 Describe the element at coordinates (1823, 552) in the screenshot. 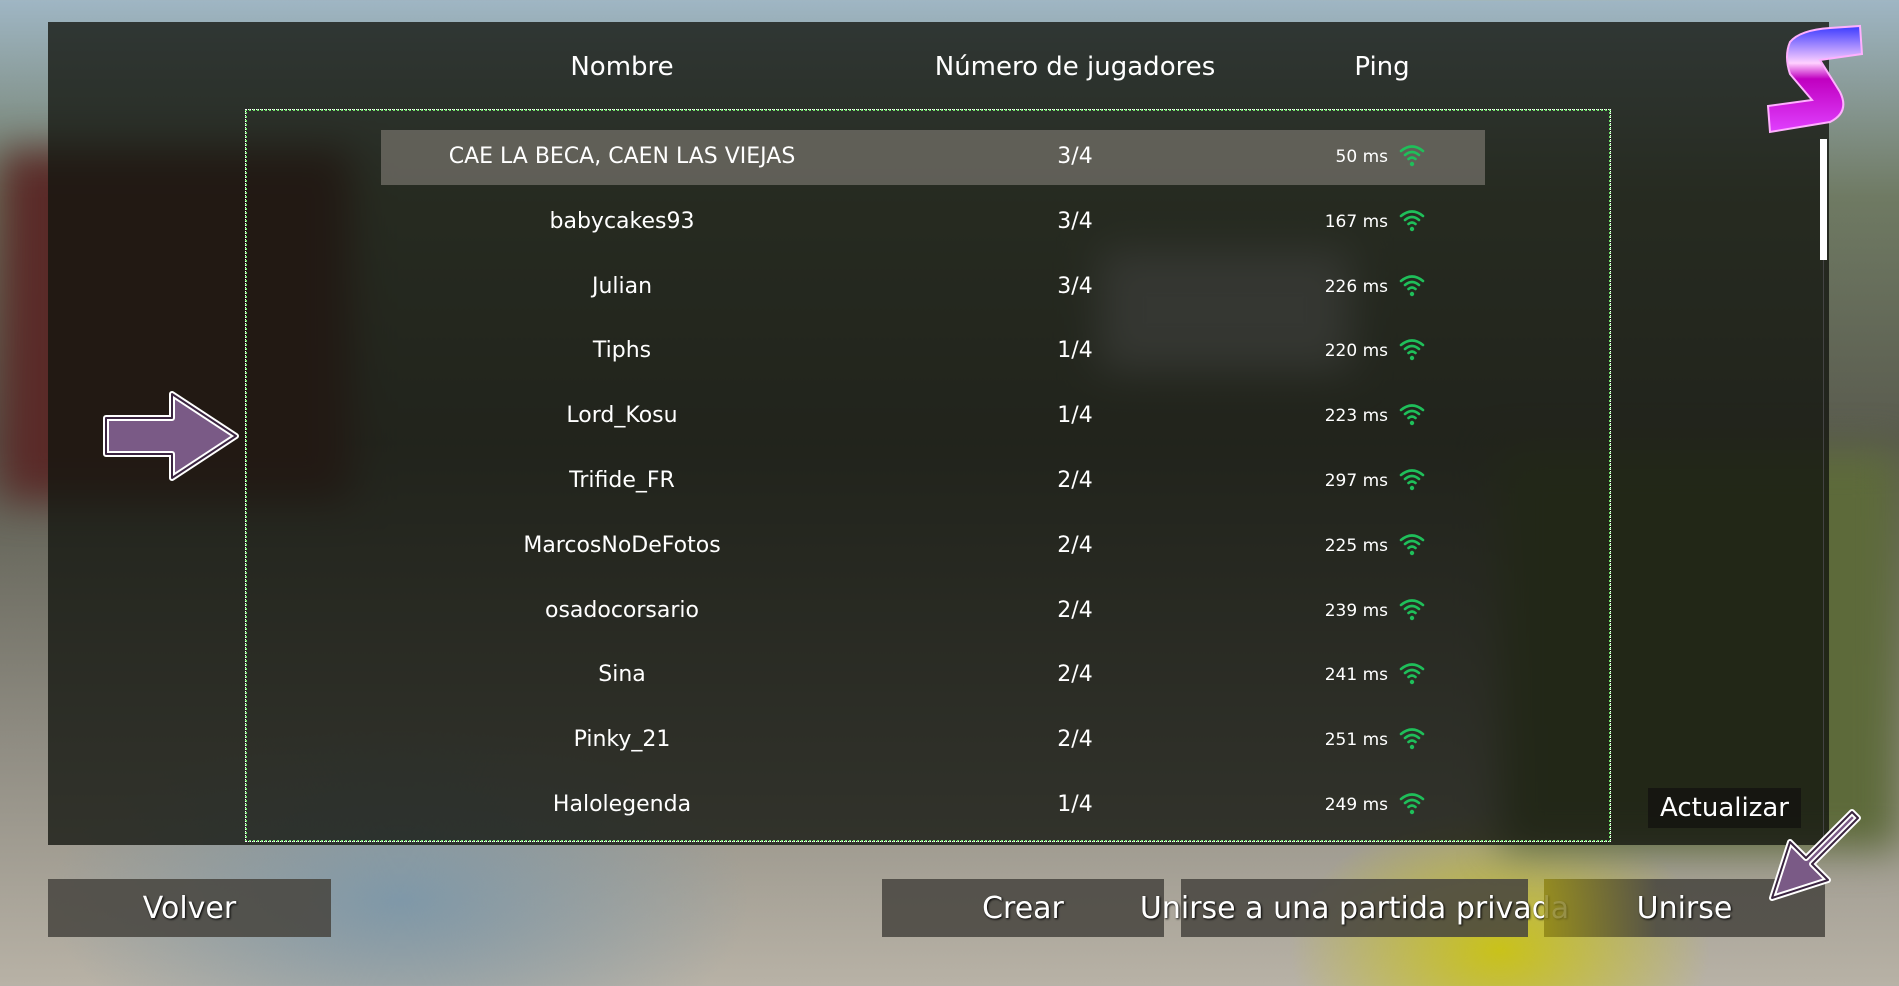

I see `scrollbar-track` at that location.